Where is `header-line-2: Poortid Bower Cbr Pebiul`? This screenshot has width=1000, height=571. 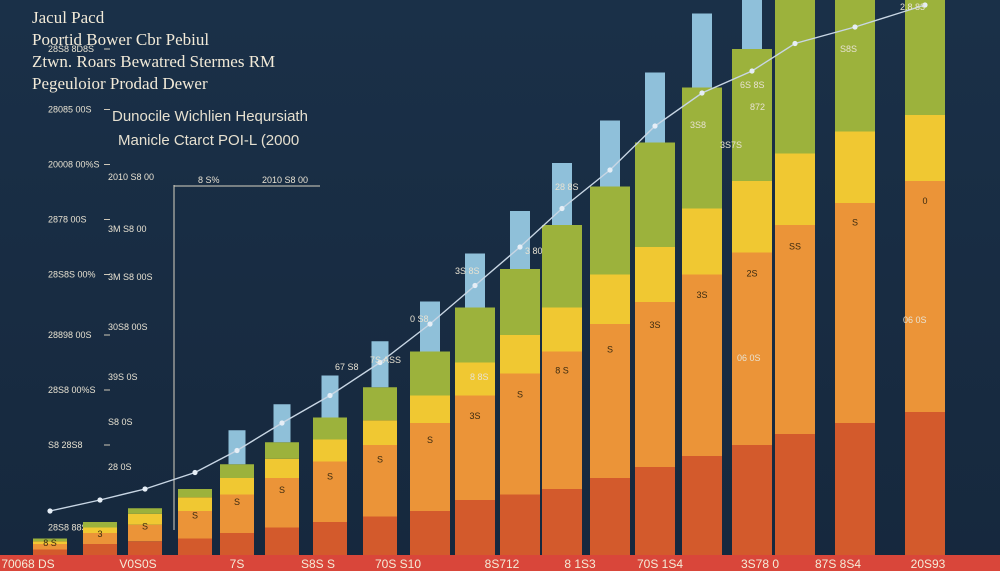
header-line-2: Poortid Bower Cbr Pebiul is located at coordinates (121, 39).